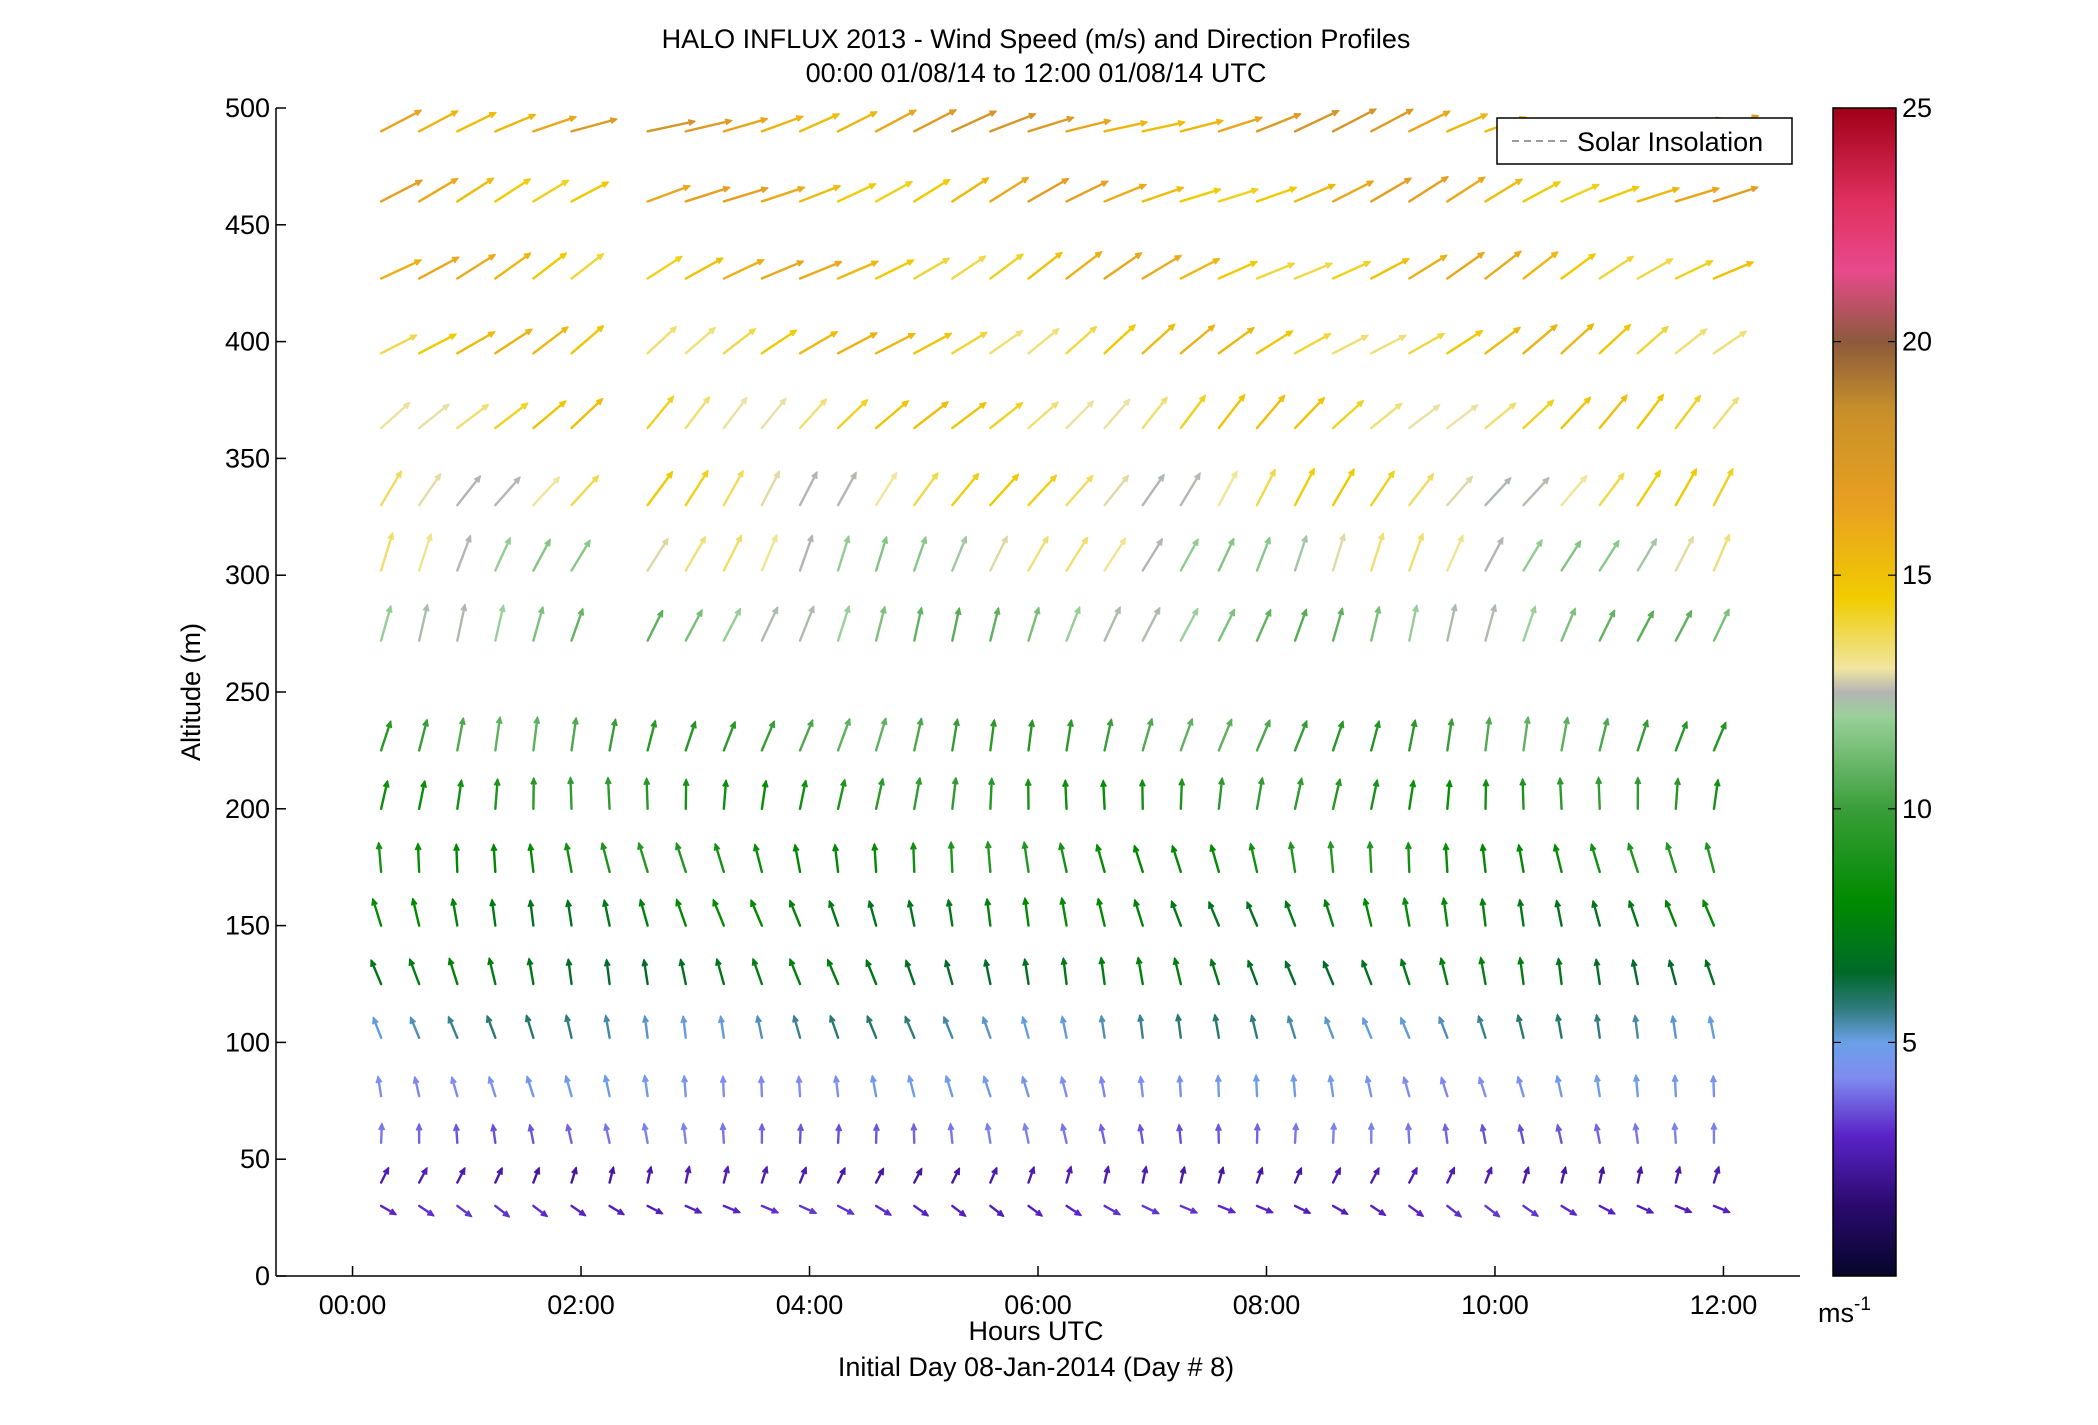 The width and height of the screenshot is (2098, 1425). I want to click on legend-label: Solar Insolation, so click(1670, 142).